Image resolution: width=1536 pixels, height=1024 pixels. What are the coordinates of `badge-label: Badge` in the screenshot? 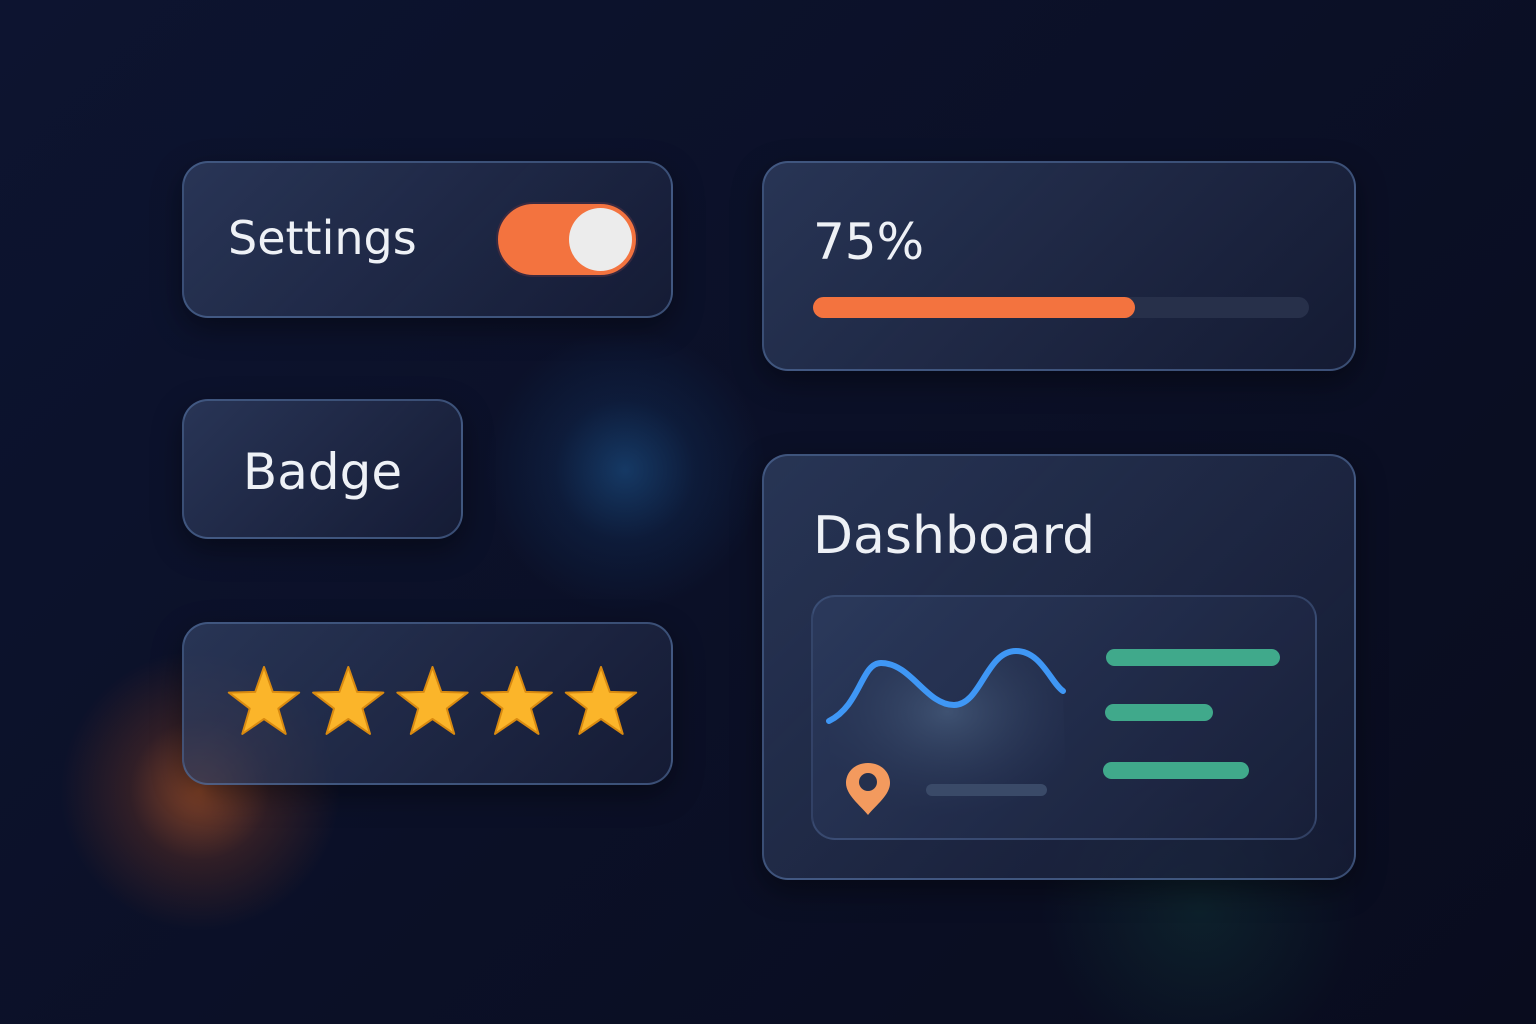 It's located at (322, 472).